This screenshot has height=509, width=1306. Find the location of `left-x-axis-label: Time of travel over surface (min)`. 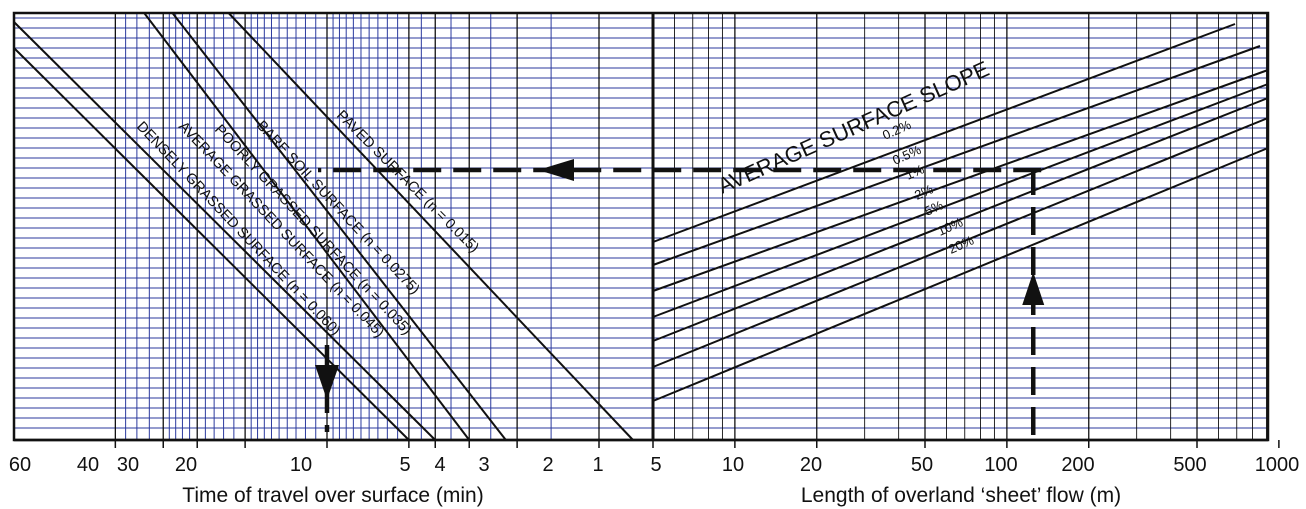

left-x-axis-label: Time of travel over surface (min) is located at coordinates (332, 495).